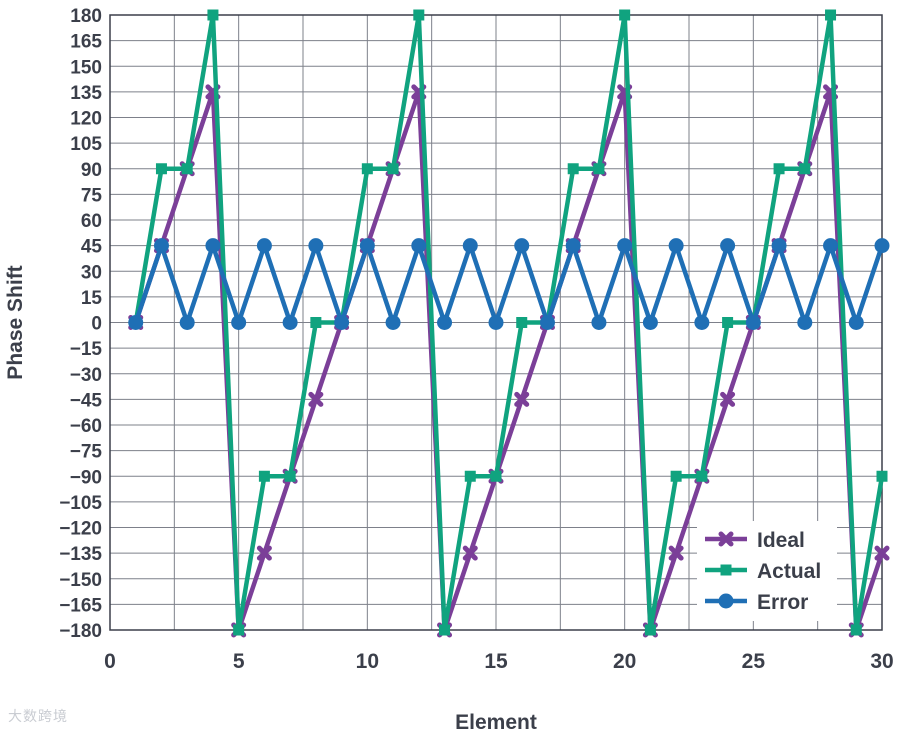 The width and height of the screenshot is (900, 735). Describe the element at coordinates (86, 16) in the screenshot. I see `y-tick-label: 180` at that location.